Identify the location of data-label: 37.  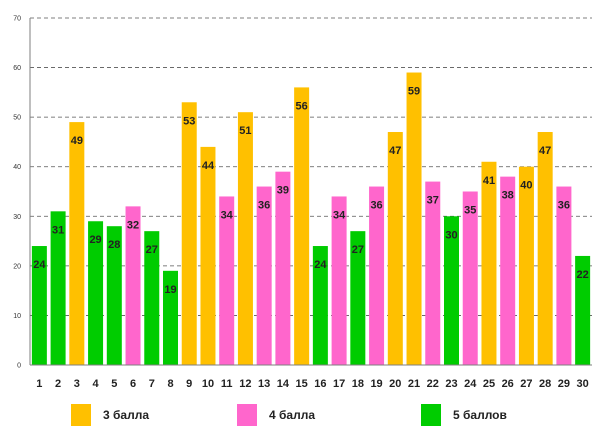
(433, 201).